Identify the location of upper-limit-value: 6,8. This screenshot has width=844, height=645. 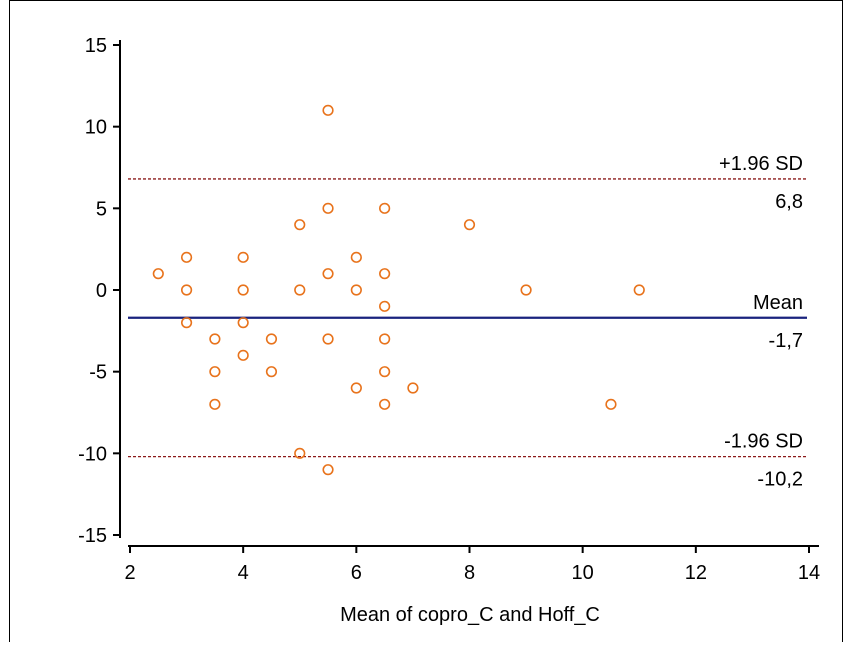
(789, 202).